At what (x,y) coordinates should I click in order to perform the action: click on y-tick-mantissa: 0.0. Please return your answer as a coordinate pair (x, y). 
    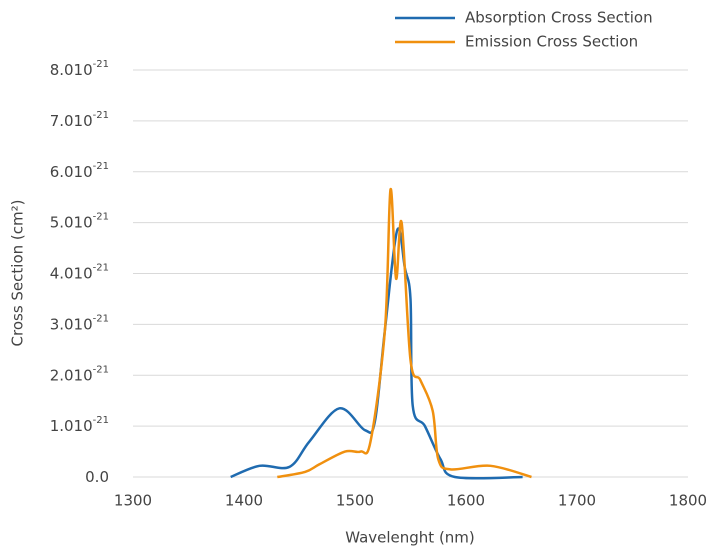
    Looking at the image, I should click on (97, 477).